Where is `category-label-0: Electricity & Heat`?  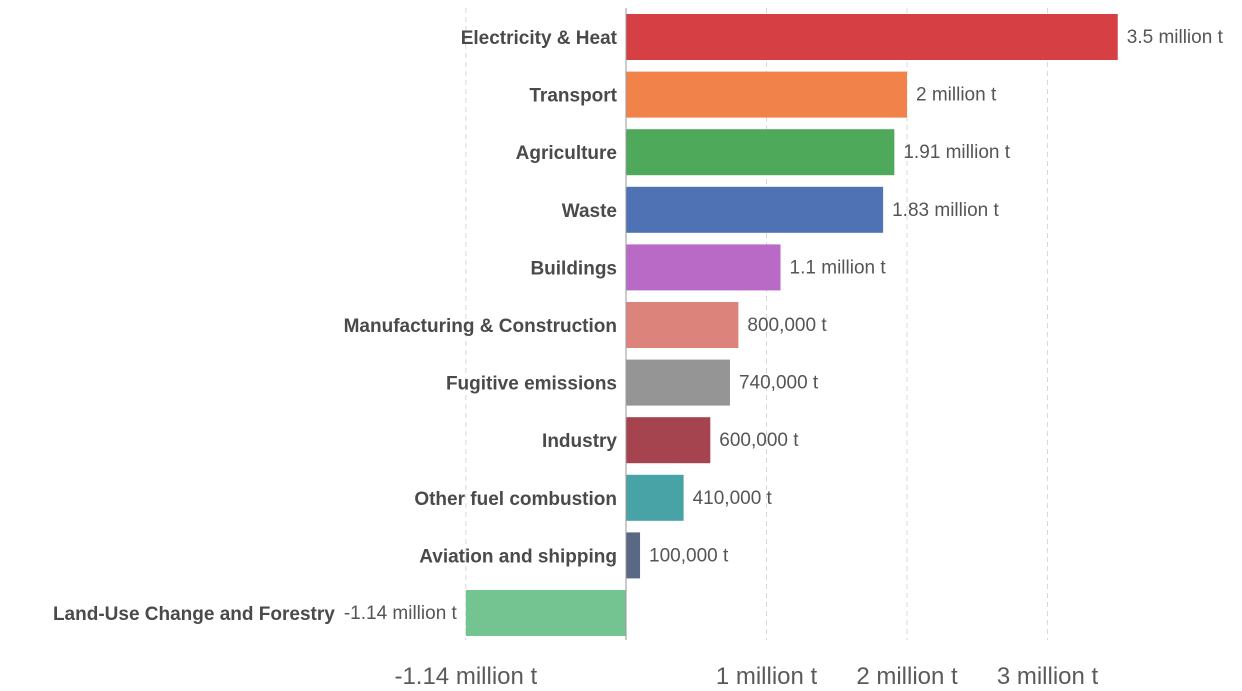 category-label-0: Electricity & Heat is located at coordinates (539, 38).